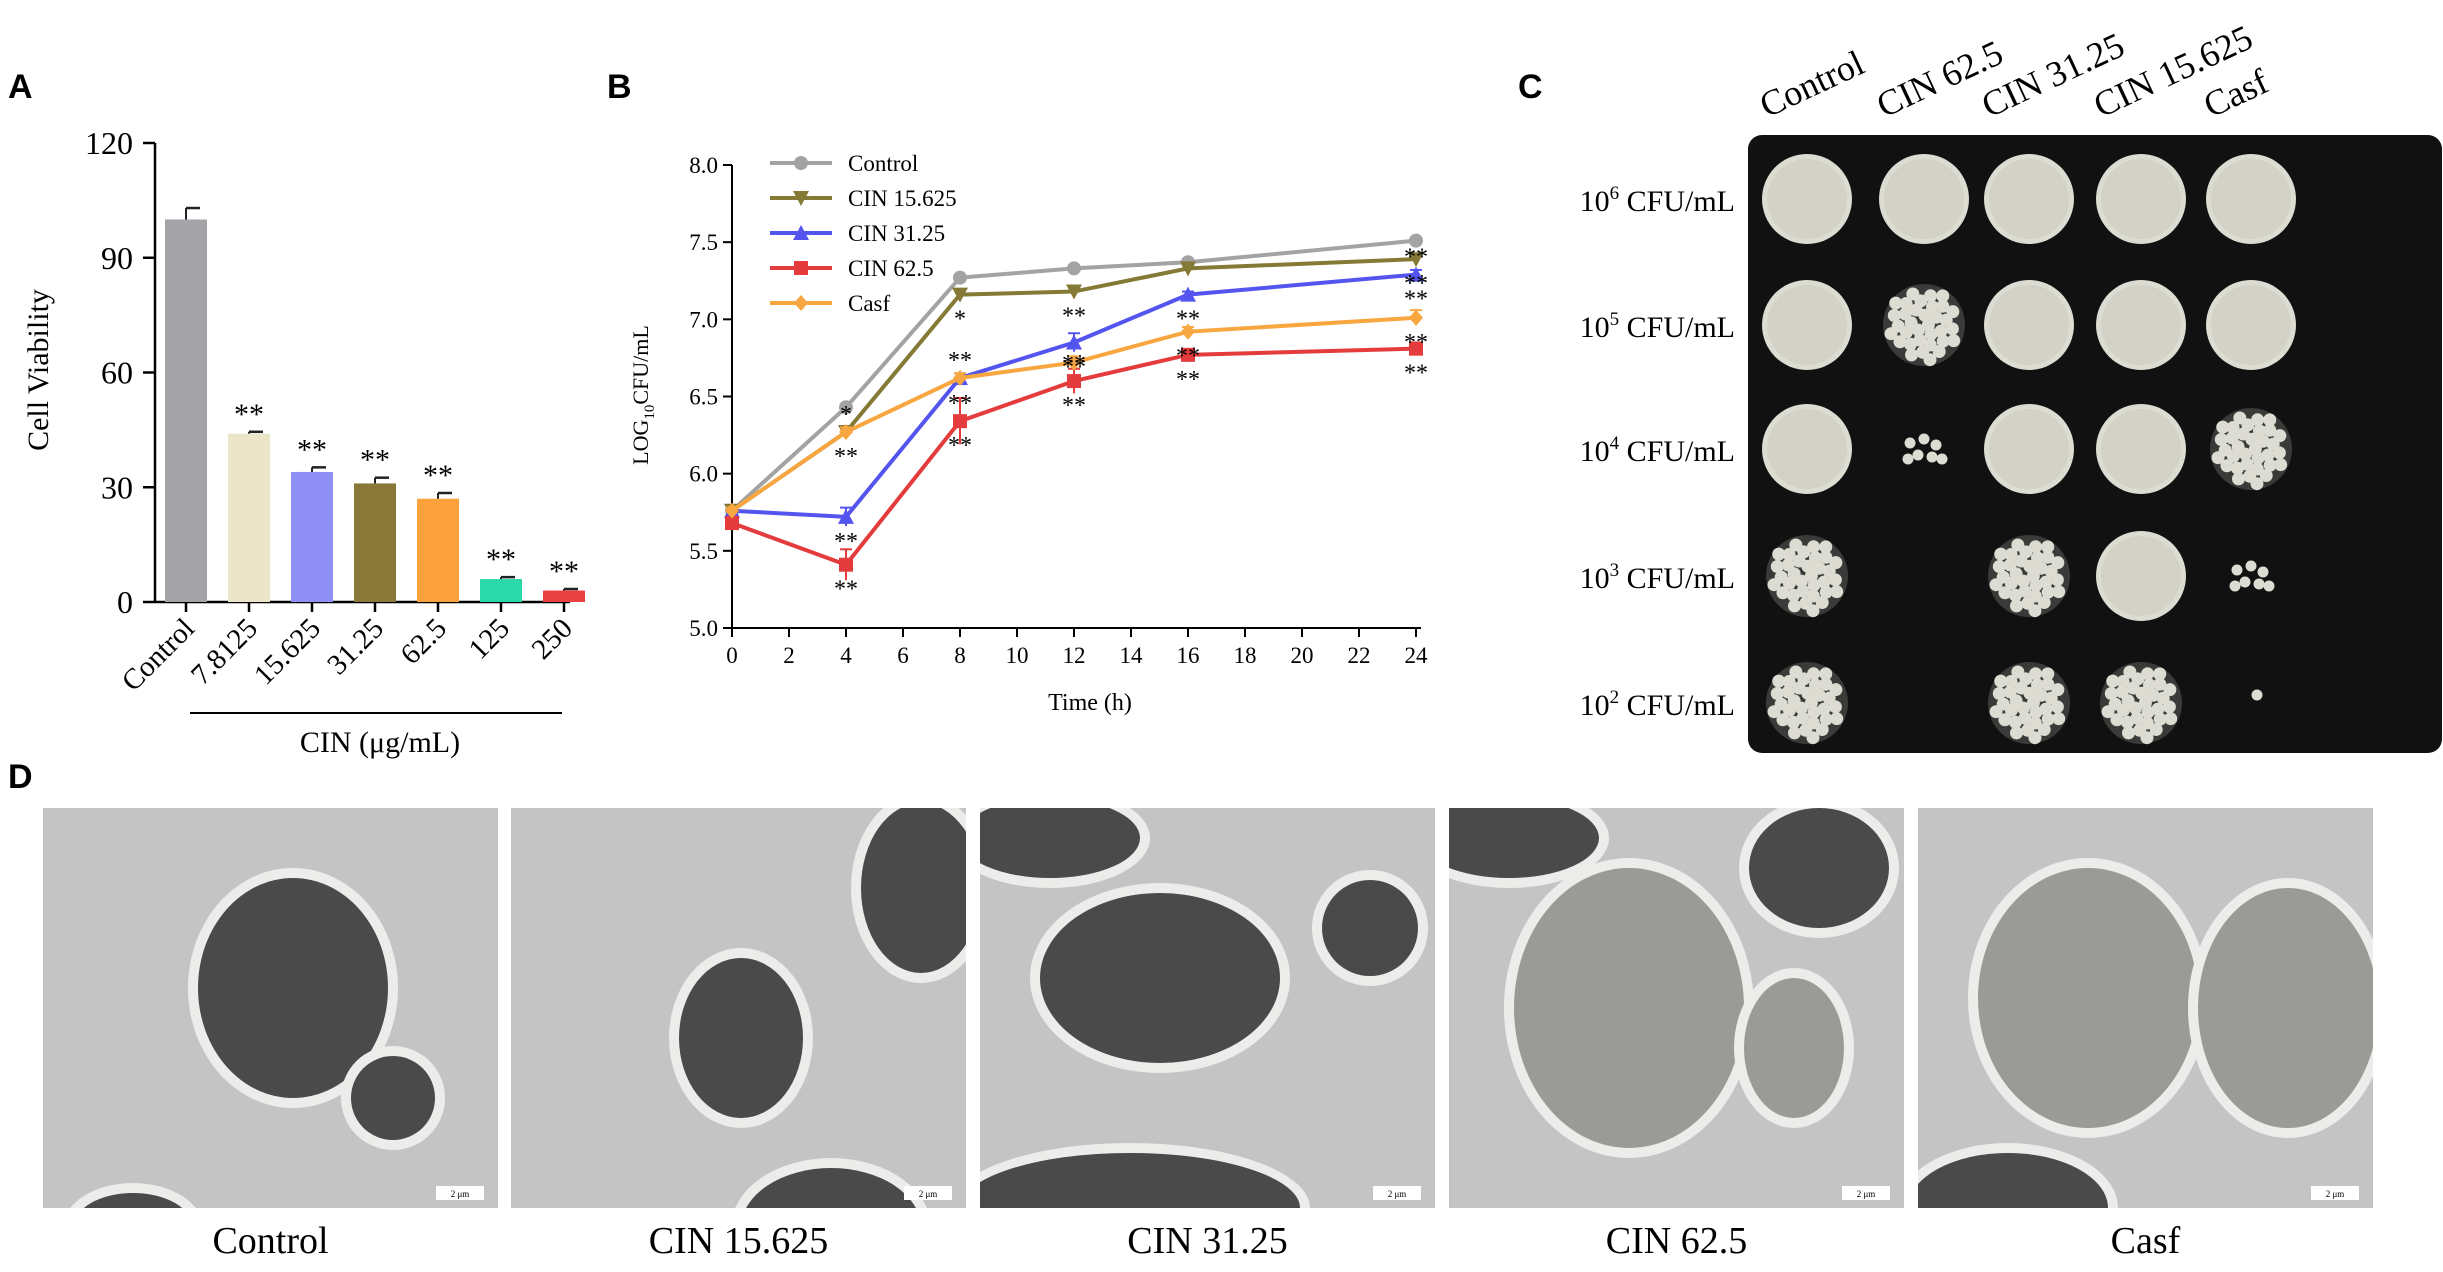 Image resolution: width=2443 pixels, height=1272 pixels. Describe the element at coordinates (619, 87) in the screenshot. I see `panel-label-b: B` at that location.